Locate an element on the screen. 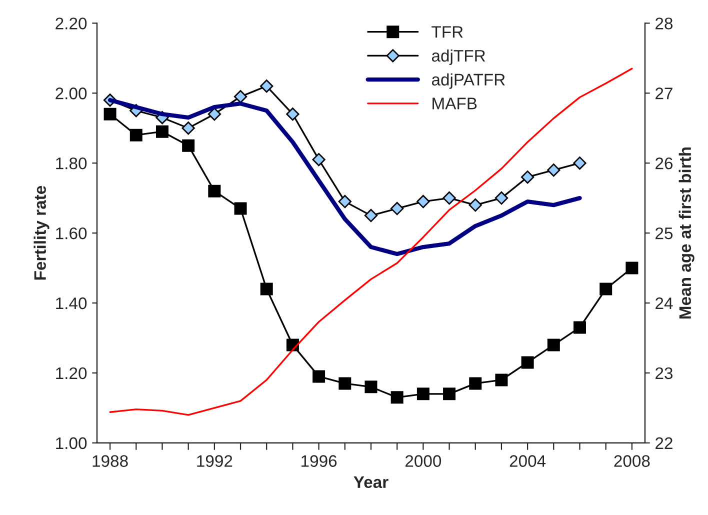  y2-tick-label: 22 is located at coordinates (664, 443).